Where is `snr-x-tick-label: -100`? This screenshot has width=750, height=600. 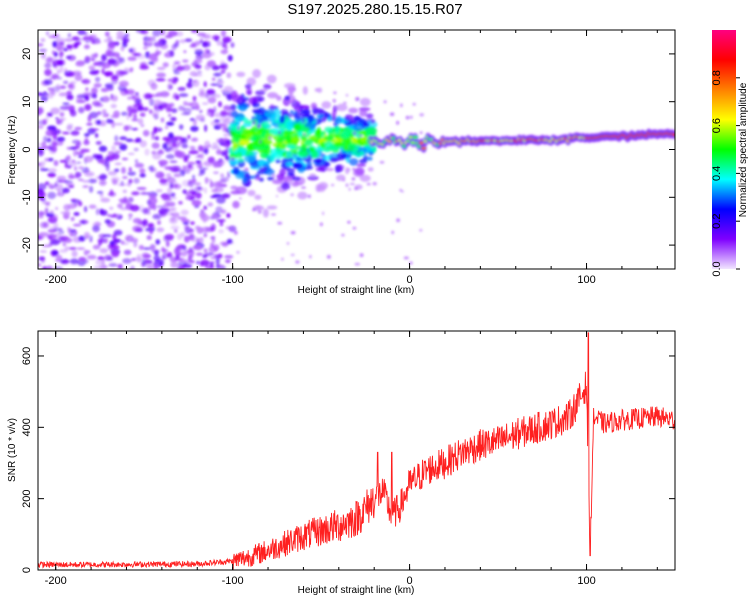 snr-x-tick-label: -100 is located at coordinates (233, 581).